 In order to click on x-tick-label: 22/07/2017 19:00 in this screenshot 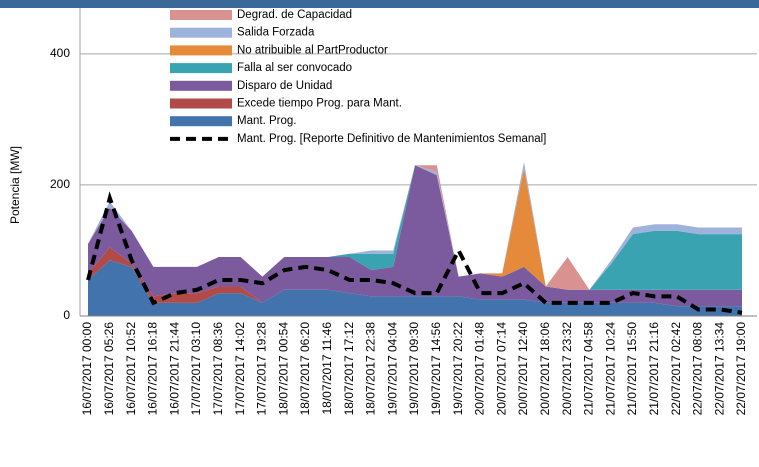, I will do `click(741, 369)`.